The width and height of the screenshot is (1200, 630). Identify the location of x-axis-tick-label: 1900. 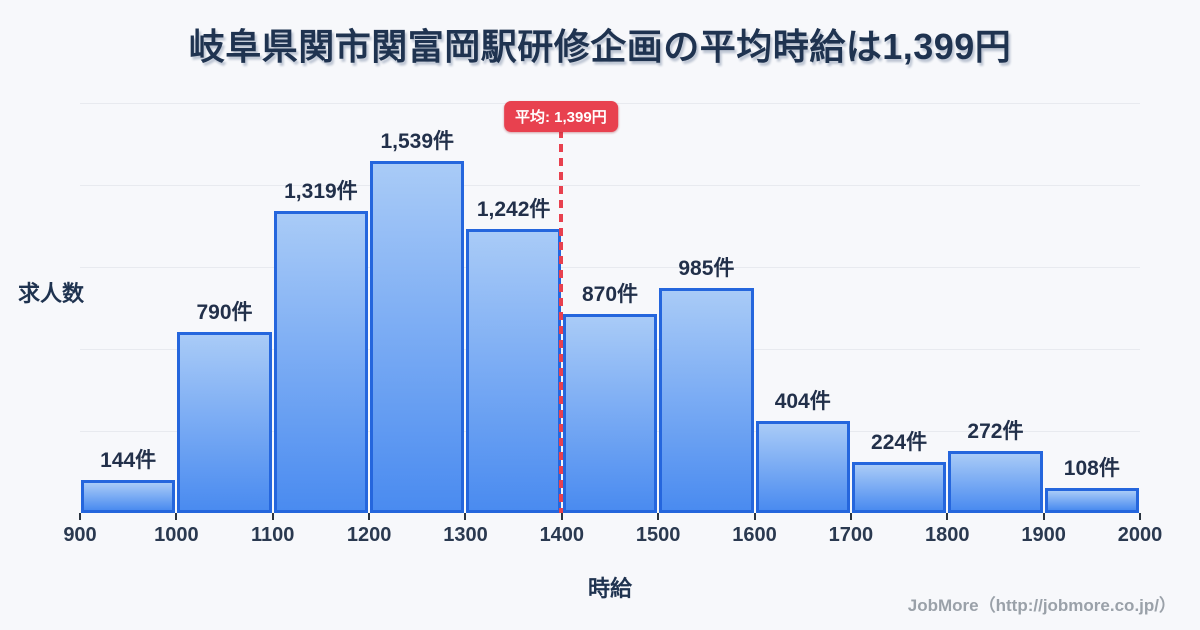
(1043, 535).